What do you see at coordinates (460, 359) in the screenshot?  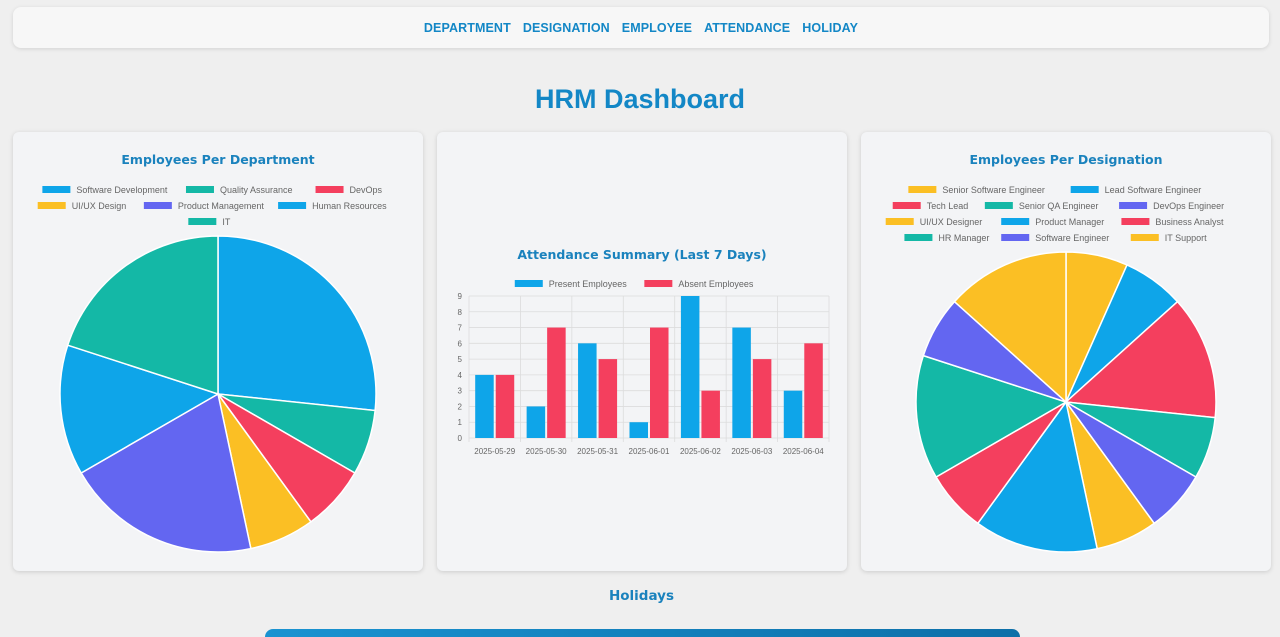 I see `y-tick-label: 5` at bounding box center [460, 359].